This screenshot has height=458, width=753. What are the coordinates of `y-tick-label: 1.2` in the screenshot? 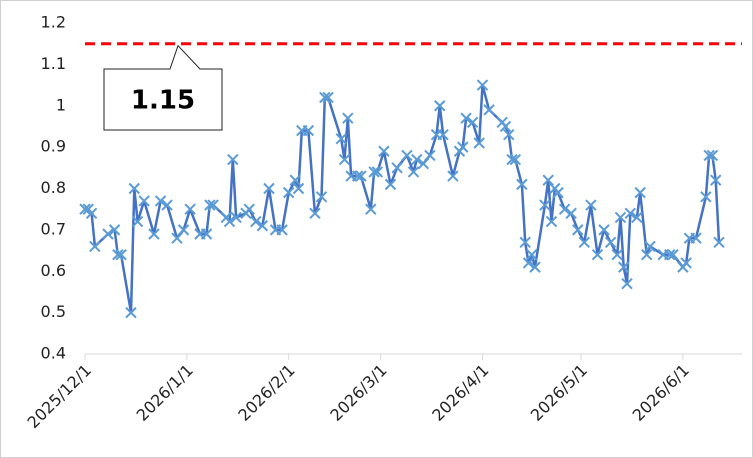 It's located at (53, 22).